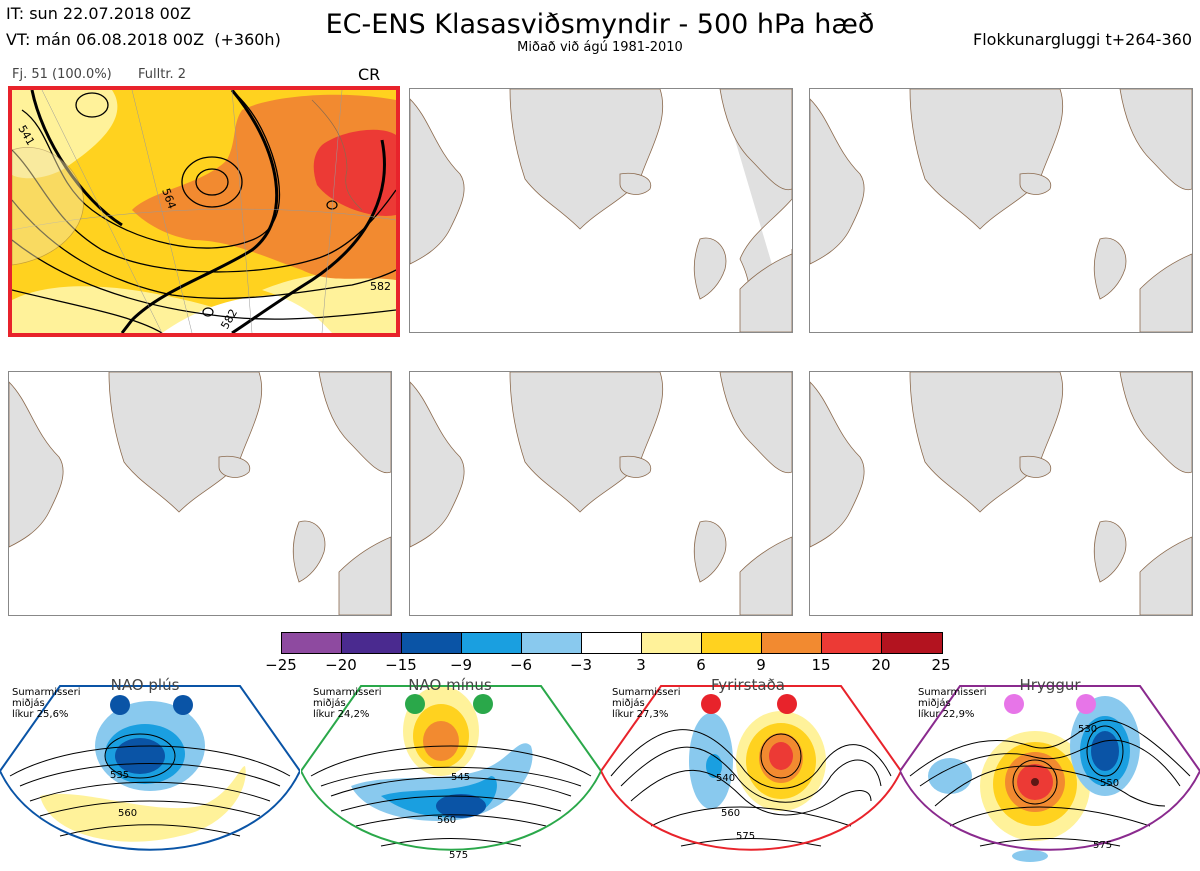 This screenshot has height=871, width=1200. Describe the element at coordinates (600, 47) in the screenshot. I see `page-subtitle: Miðað við ágú 1981-2010` at that location.